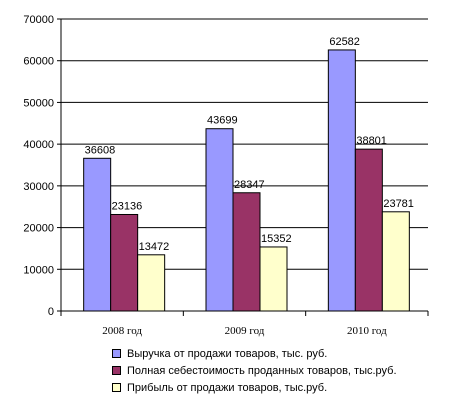  I want to click on x-tick-label: 2008 год, so click(122, 331).